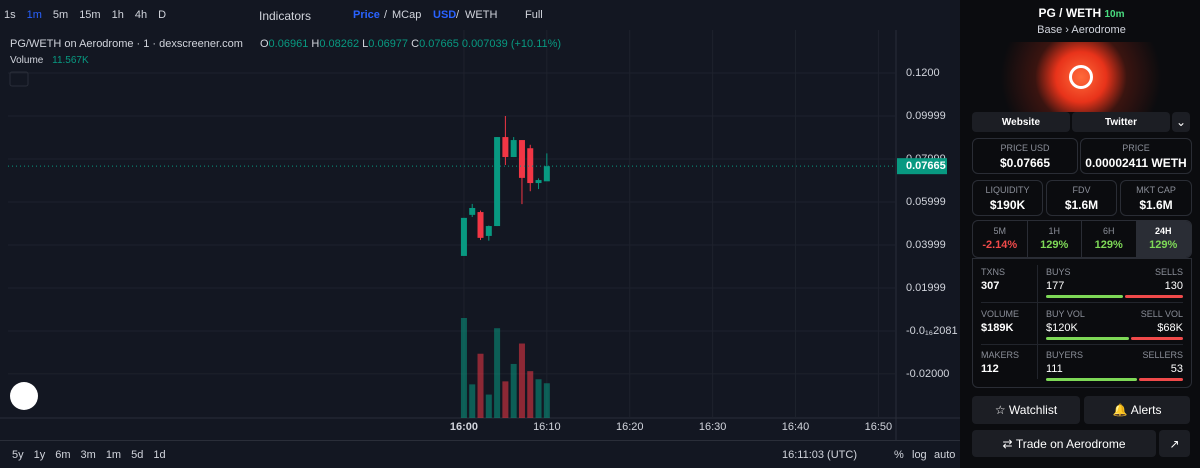 The width and height of the screenshot is (1200, 468). I want to click on value: 177, so click(1055, 286).